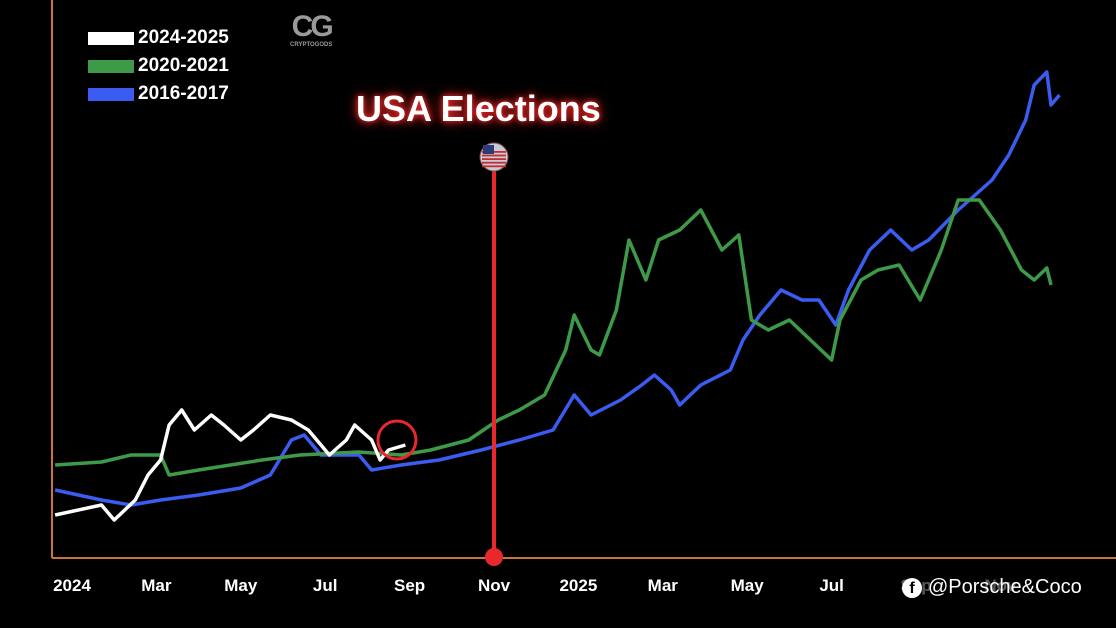  I want to click on election-marker-dot, so click(494, 557).